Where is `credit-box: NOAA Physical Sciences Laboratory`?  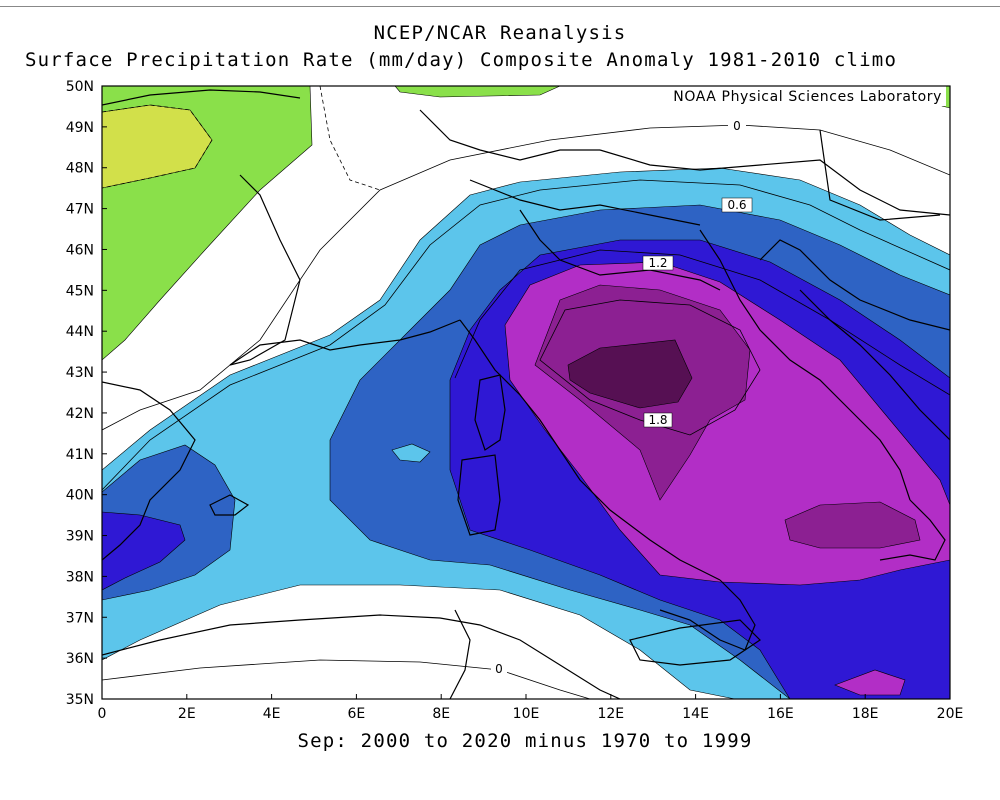 credit-box: NOAA Physical Sciences Laboratory is located at coordinates (770, 96).